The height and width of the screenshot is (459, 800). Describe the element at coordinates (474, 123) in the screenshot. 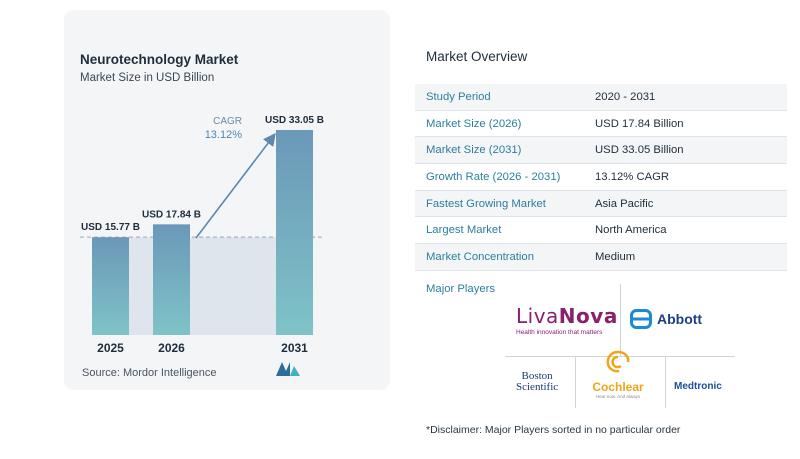

I see `overview-label: Market Size (2026)` at that location.